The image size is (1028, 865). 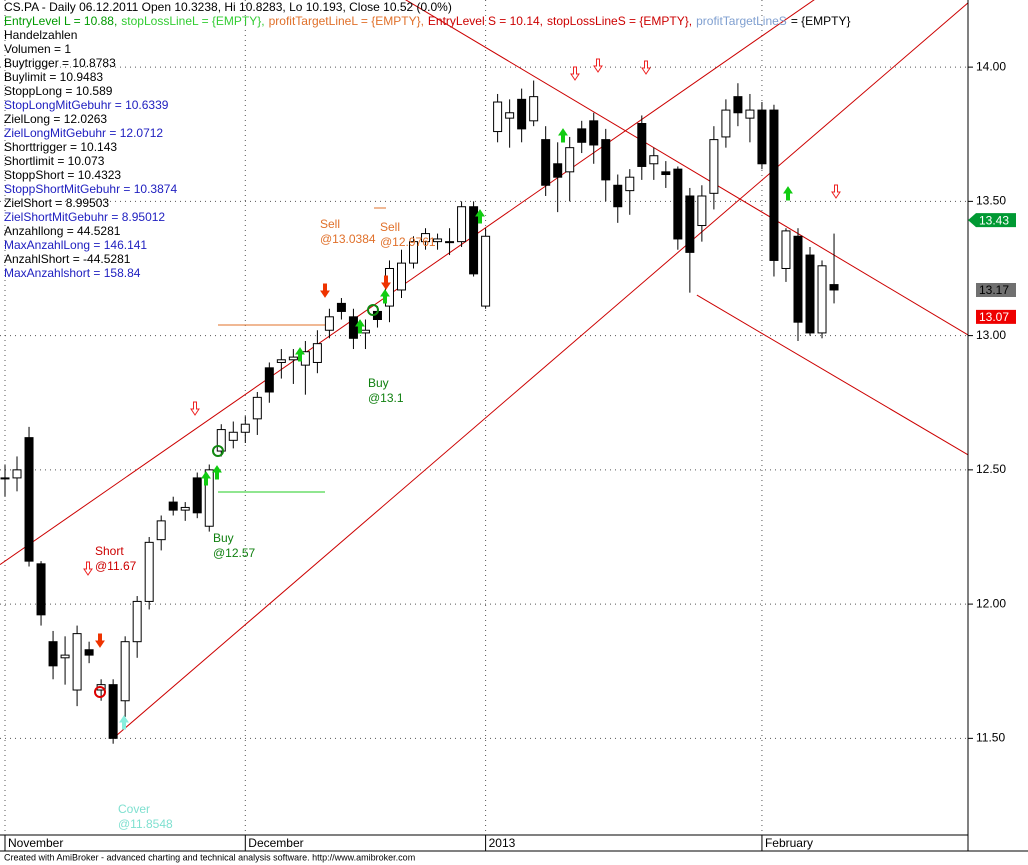 I want to click on price-tag-label: 13.07, so click(x=994, y=317).